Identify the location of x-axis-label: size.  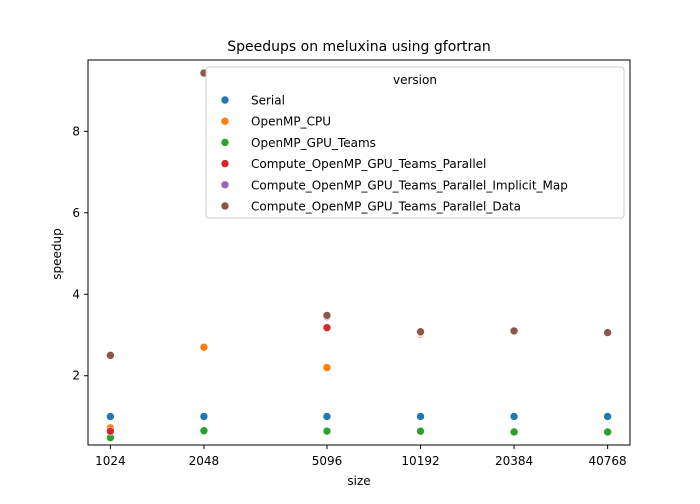
(358, 481).